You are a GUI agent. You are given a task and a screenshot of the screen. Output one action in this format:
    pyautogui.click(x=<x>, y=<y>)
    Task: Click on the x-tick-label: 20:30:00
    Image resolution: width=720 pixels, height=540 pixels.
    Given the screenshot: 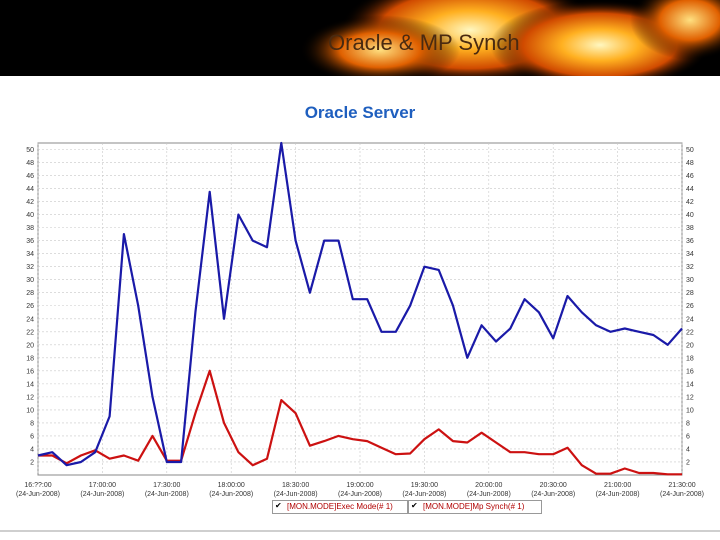 What is the action you would take?
    pyautogui.click(x=553, y=485)
    